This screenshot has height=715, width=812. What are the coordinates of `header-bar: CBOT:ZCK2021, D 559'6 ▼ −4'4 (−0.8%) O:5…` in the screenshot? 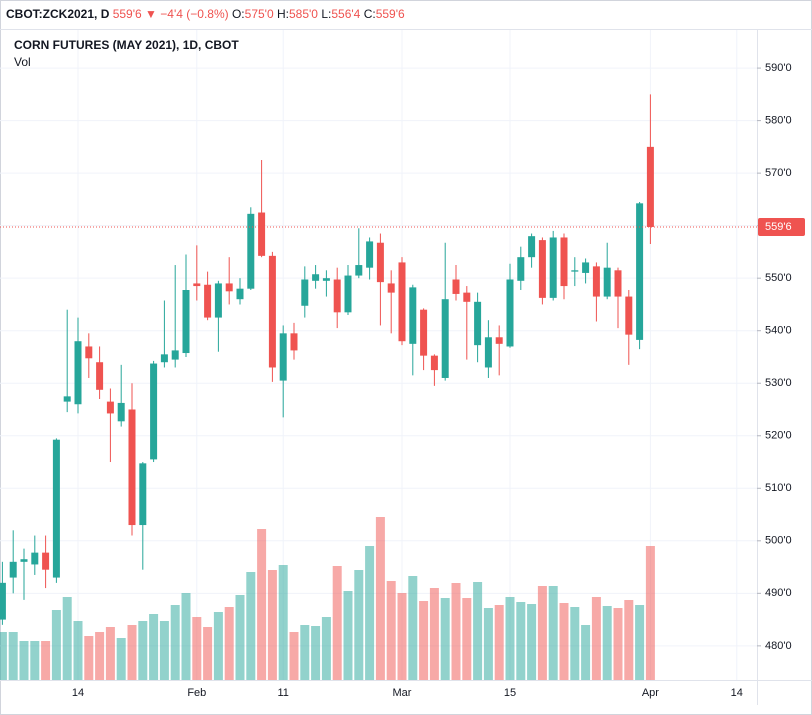 It's located at (205, 14).